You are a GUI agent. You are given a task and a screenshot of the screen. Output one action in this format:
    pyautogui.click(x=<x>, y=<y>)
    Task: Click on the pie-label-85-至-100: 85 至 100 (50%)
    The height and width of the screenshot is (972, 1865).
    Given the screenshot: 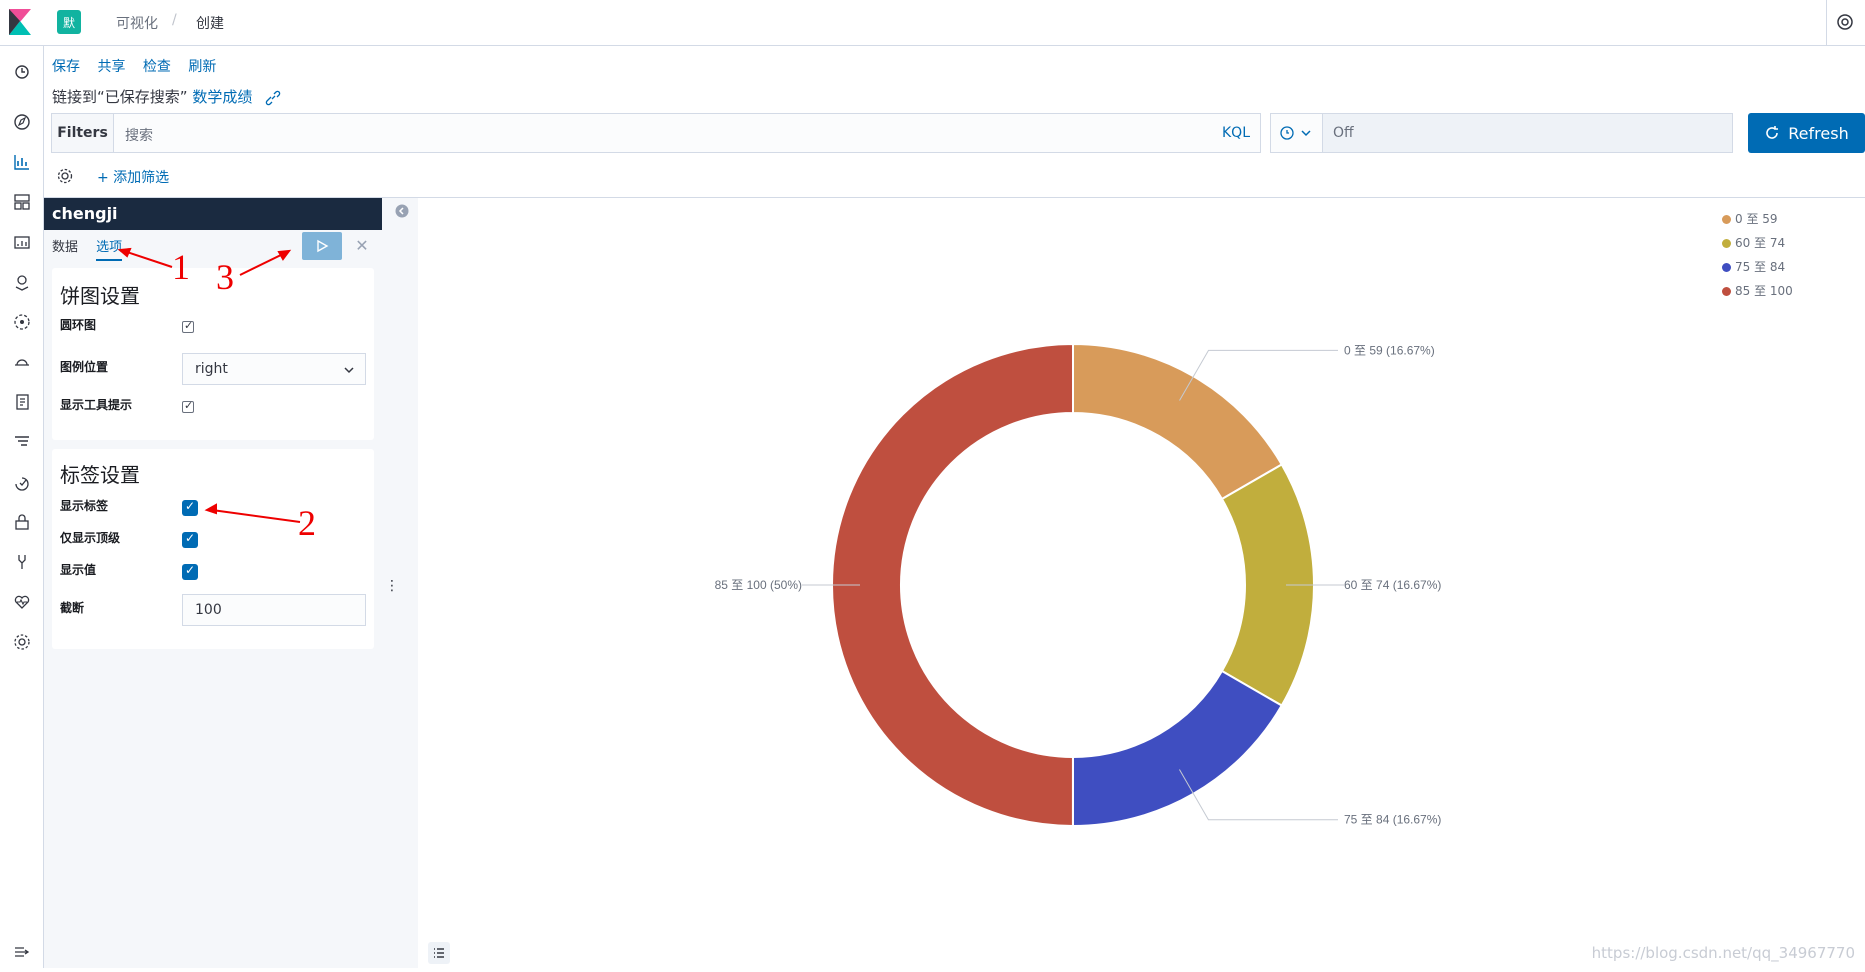 What is the action you would take?
    pyautogui.click(x=758, y=585)
    